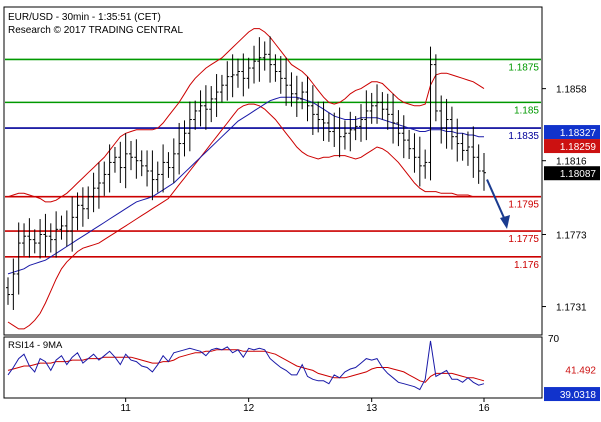 The width and height of the screenshot is (601, 422). What do you see at coordinates (523, 136) in the screenshot?
I see `level-label-2: 1.1835` at bounding box center [523, 136].